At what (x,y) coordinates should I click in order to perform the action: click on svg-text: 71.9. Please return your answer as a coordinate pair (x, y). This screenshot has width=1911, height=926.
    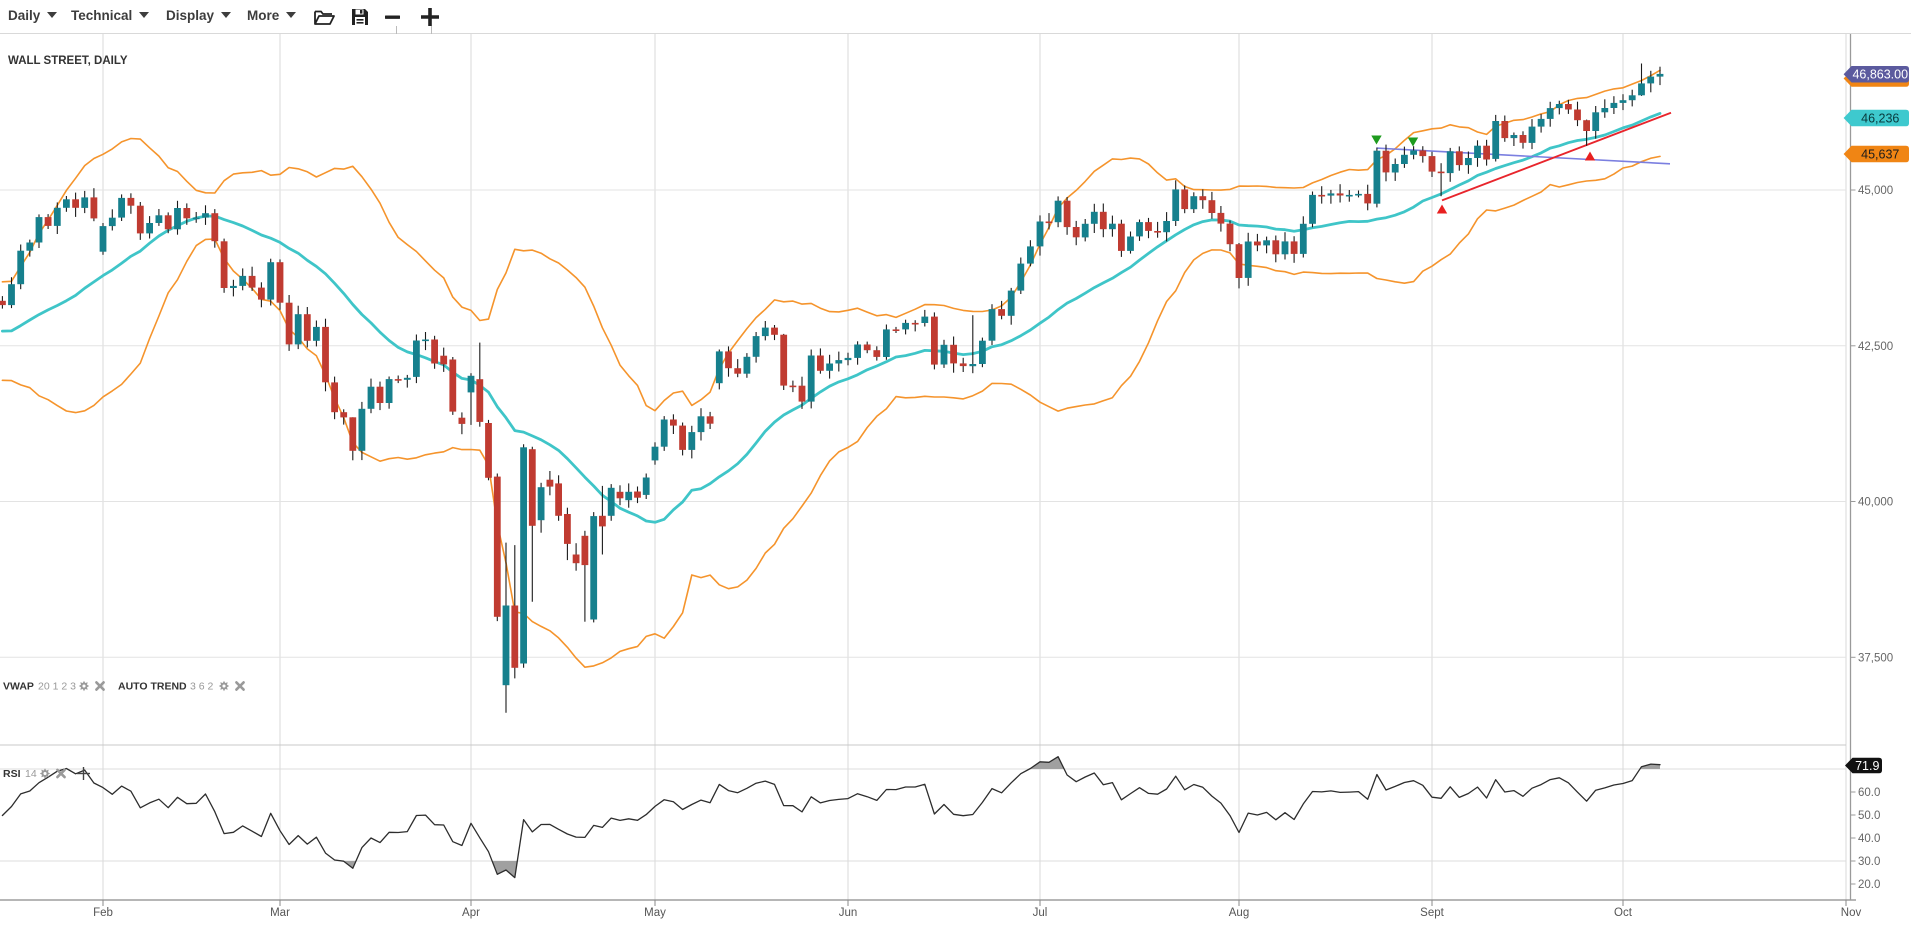
    Looking at the image, I should click on (1867, 766).